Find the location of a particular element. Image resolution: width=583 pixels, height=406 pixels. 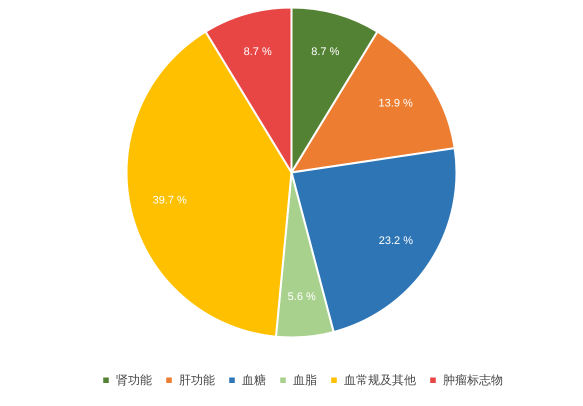

legend-label: 血脂 is located at coordinates (305, 380).